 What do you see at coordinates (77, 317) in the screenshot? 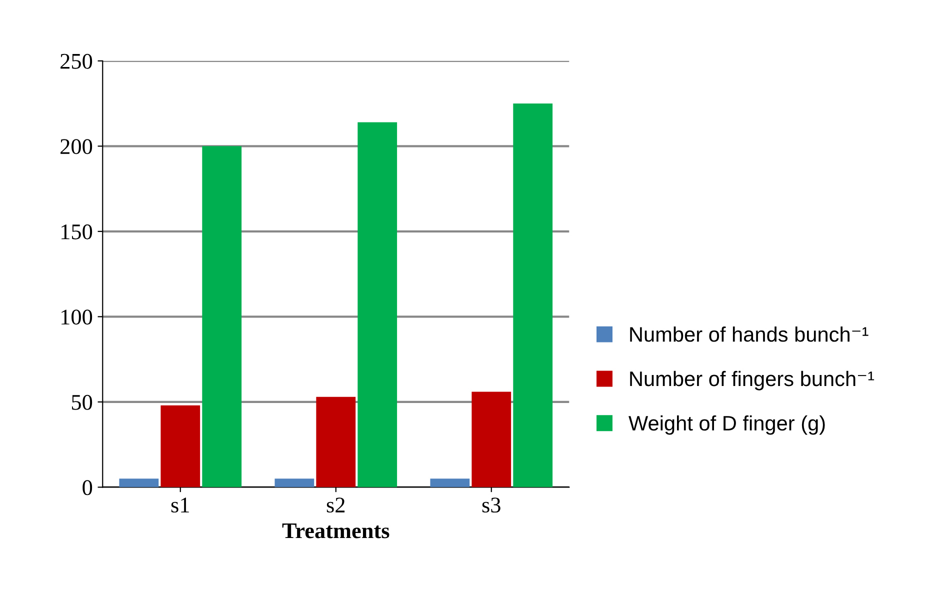
I see `y-tick-label: 100` at bounding box center [77, 317].